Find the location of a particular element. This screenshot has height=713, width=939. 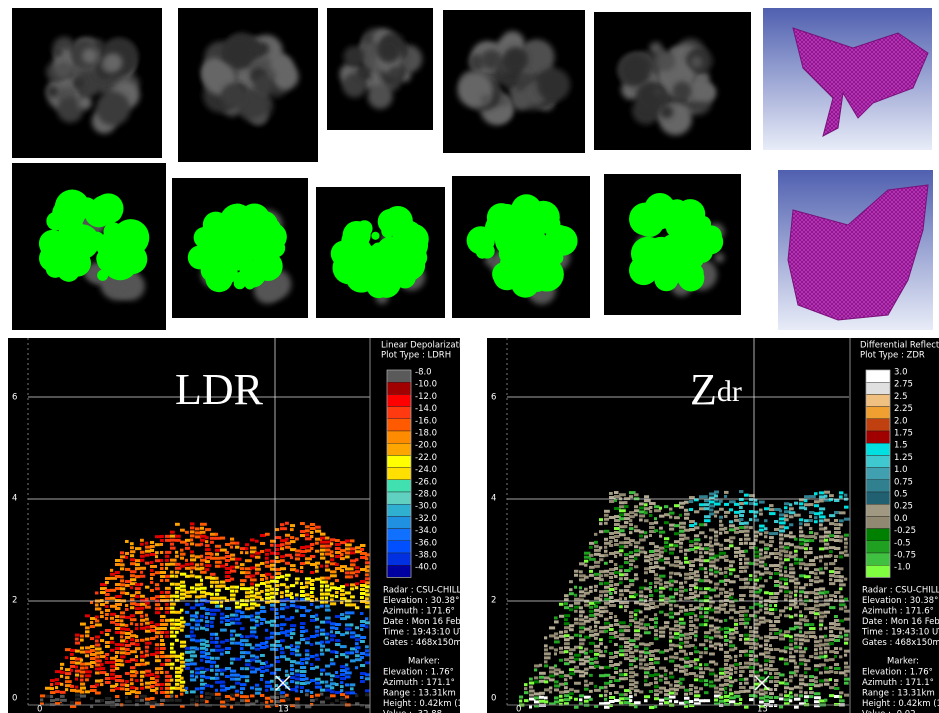

legend-bg is located at coordinates (894, 525).